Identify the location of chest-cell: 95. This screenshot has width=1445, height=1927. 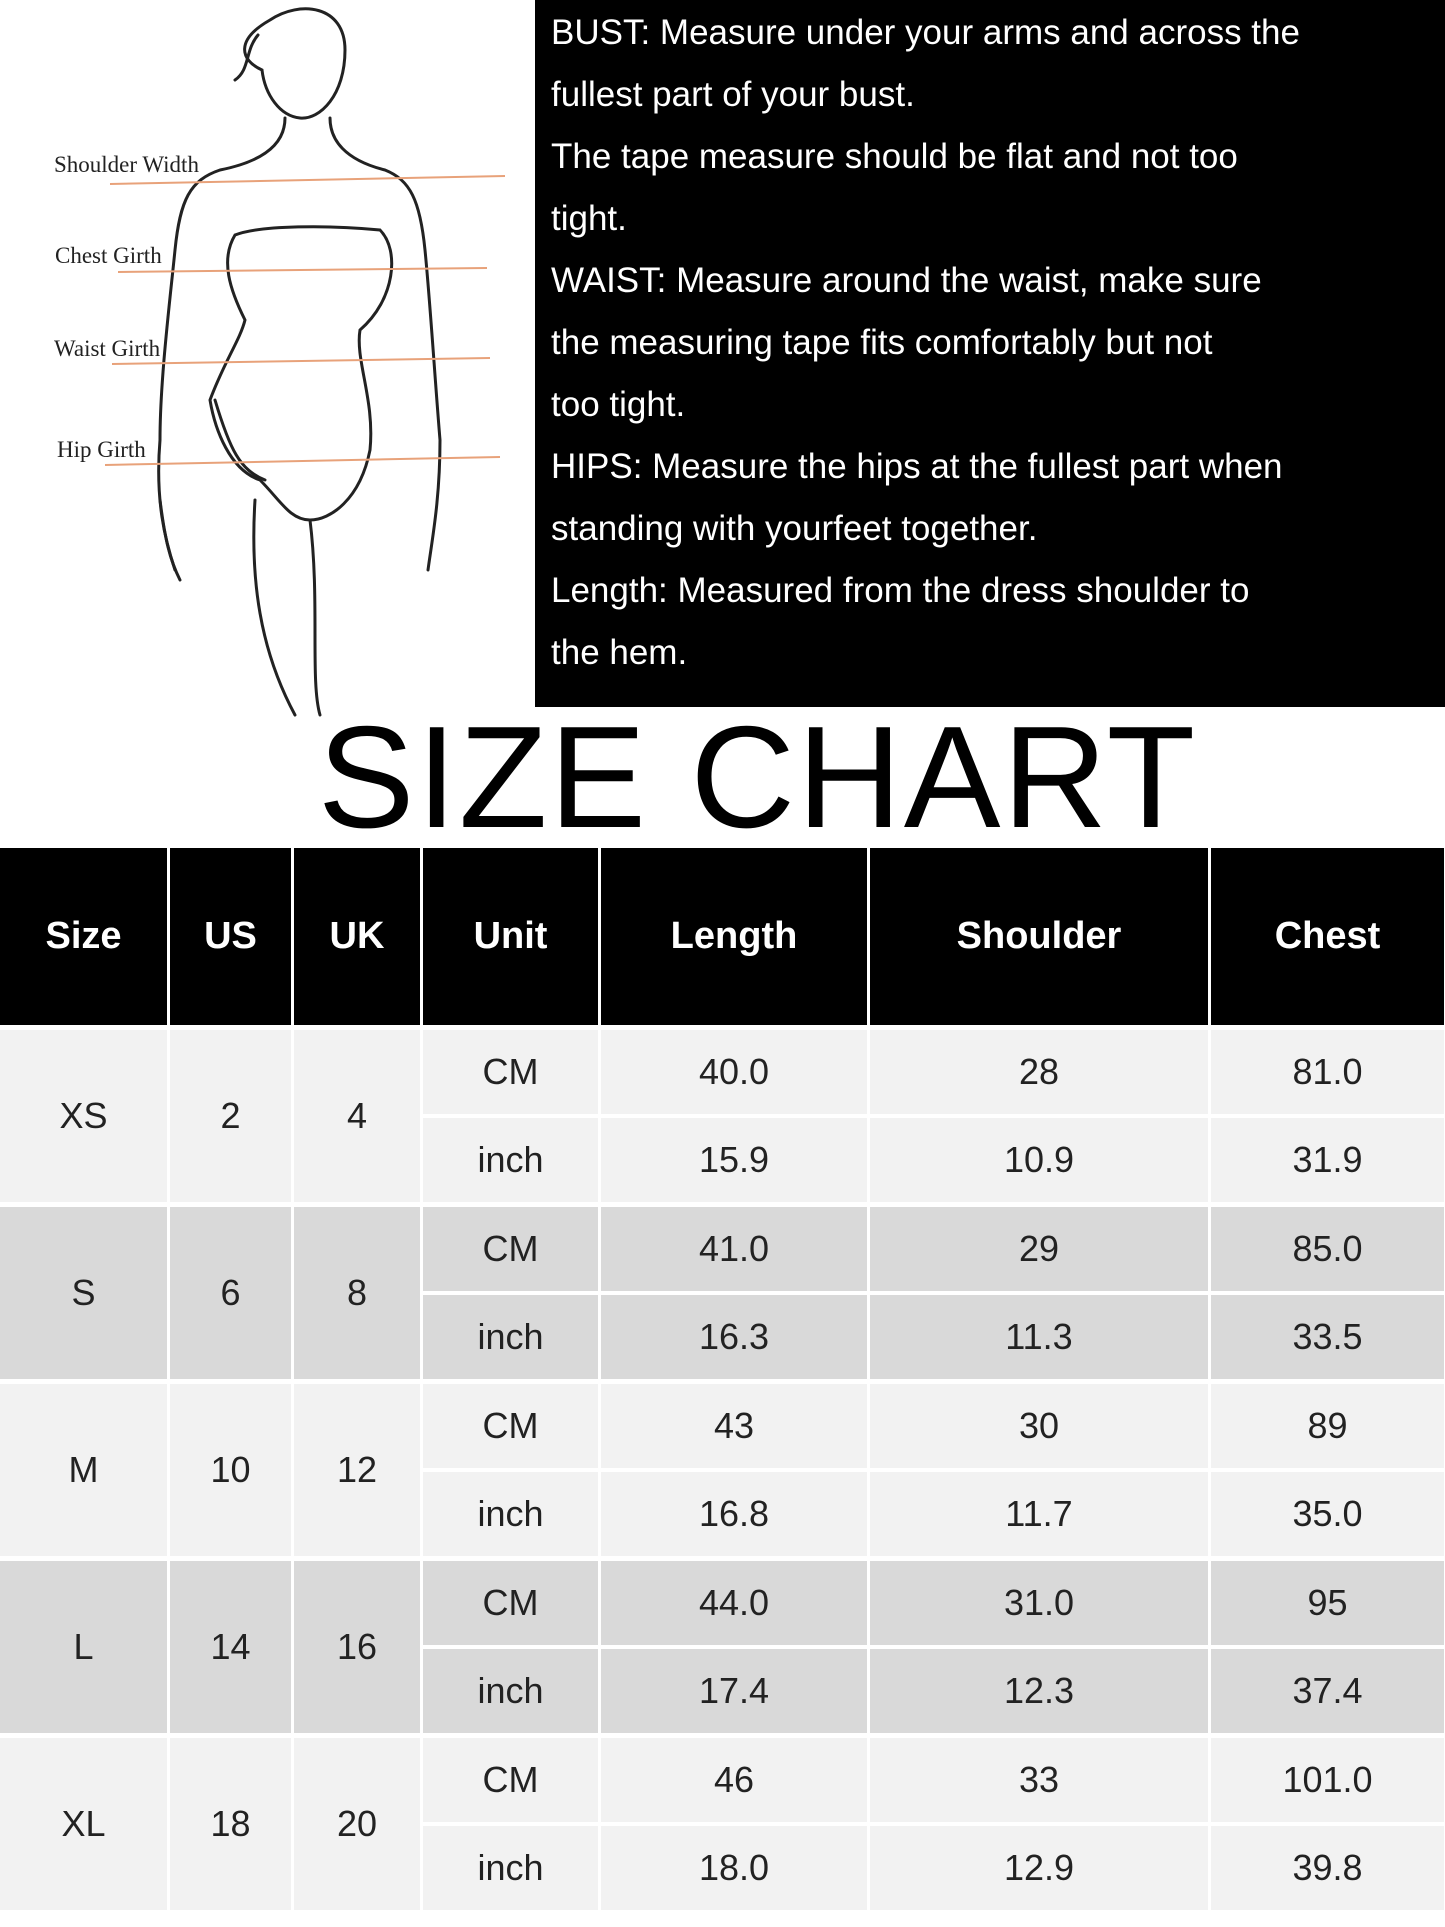
(1327, 1603).